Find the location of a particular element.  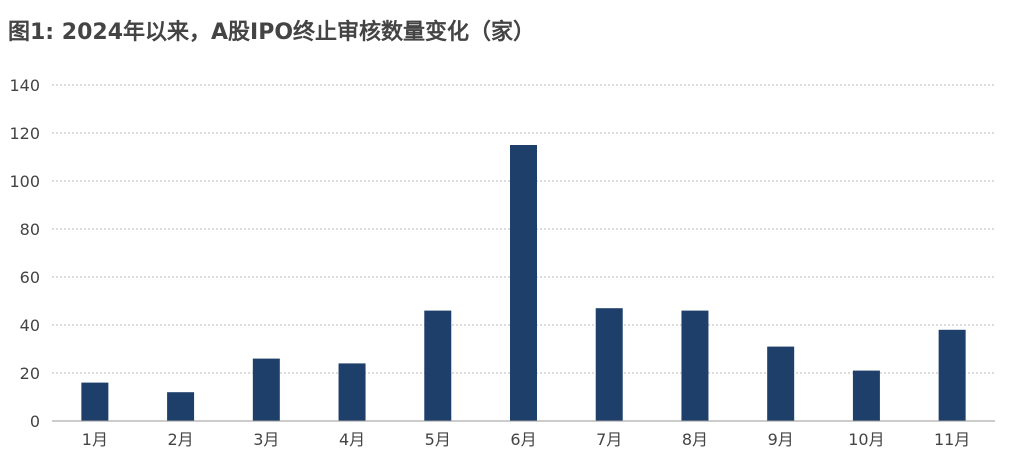

x-tick-label: 11月 is located at coordinates (952, 439).